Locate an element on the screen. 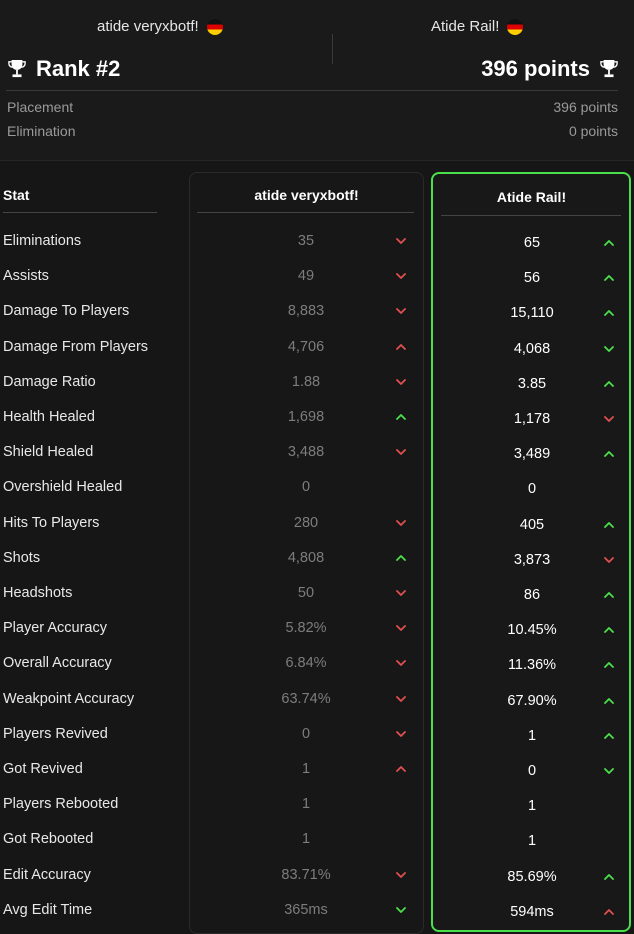 The height and width of the screenshot is (934, 634). player-right-label: Atide Rail! is located at coordinates (465, 26).